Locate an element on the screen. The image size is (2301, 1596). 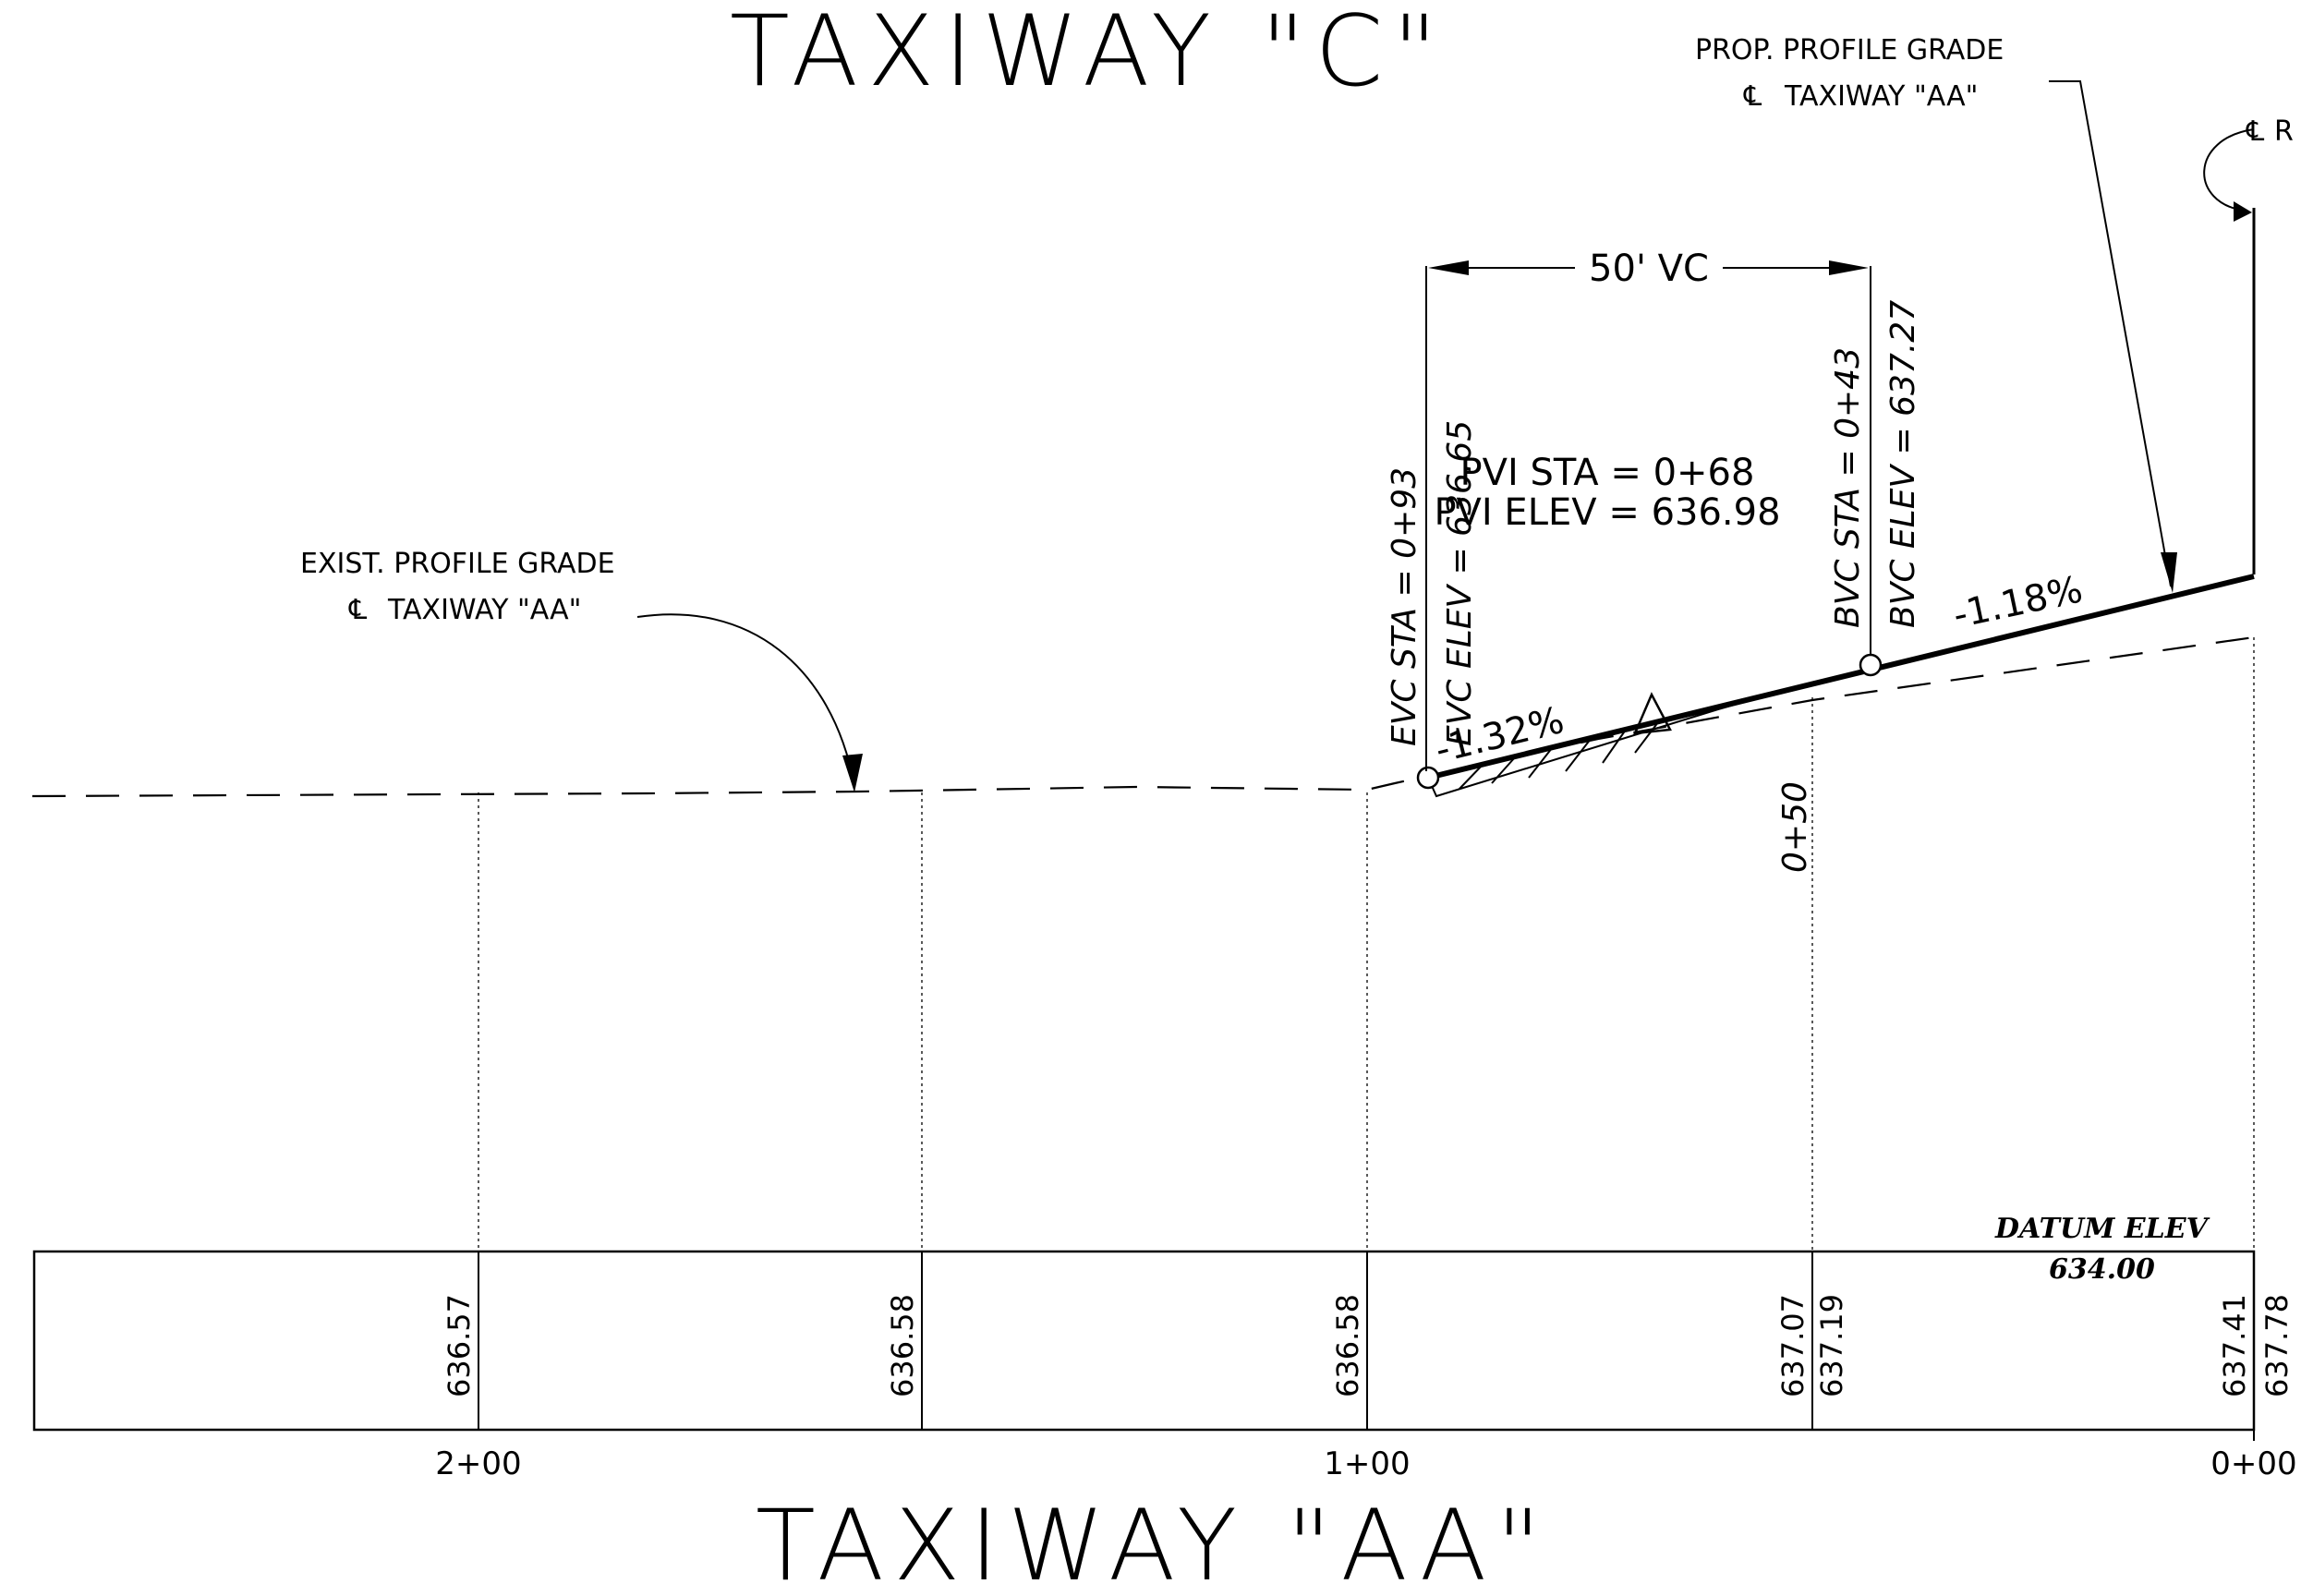
elevation-value: 636.57 is located at coordinates (459, 1345).